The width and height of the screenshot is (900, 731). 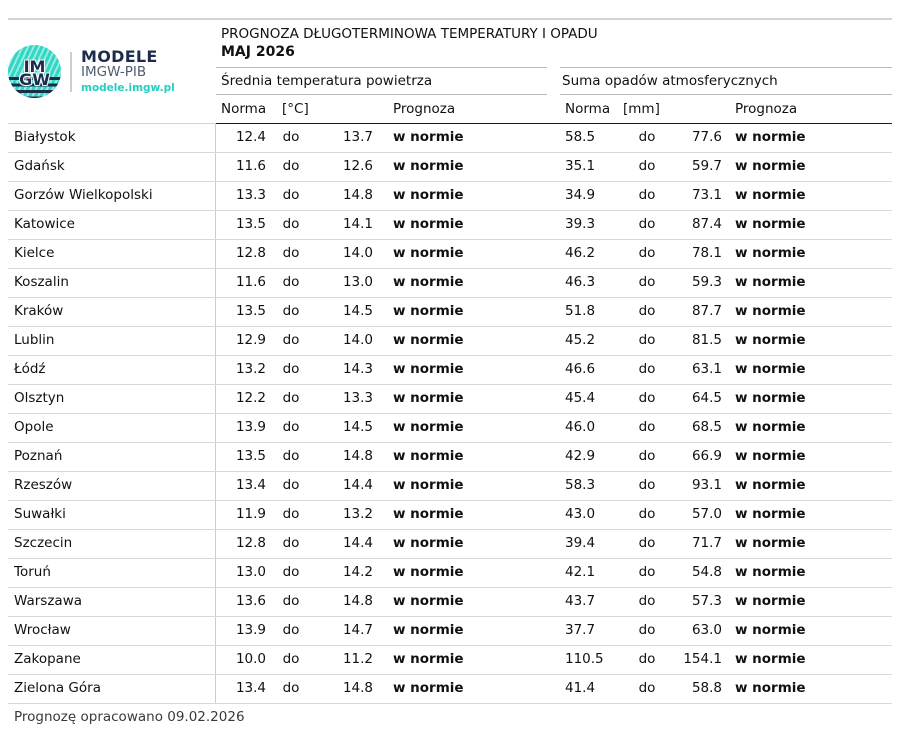 I want to click on logo-monogram-top: IM, so click(x=34, y=66).